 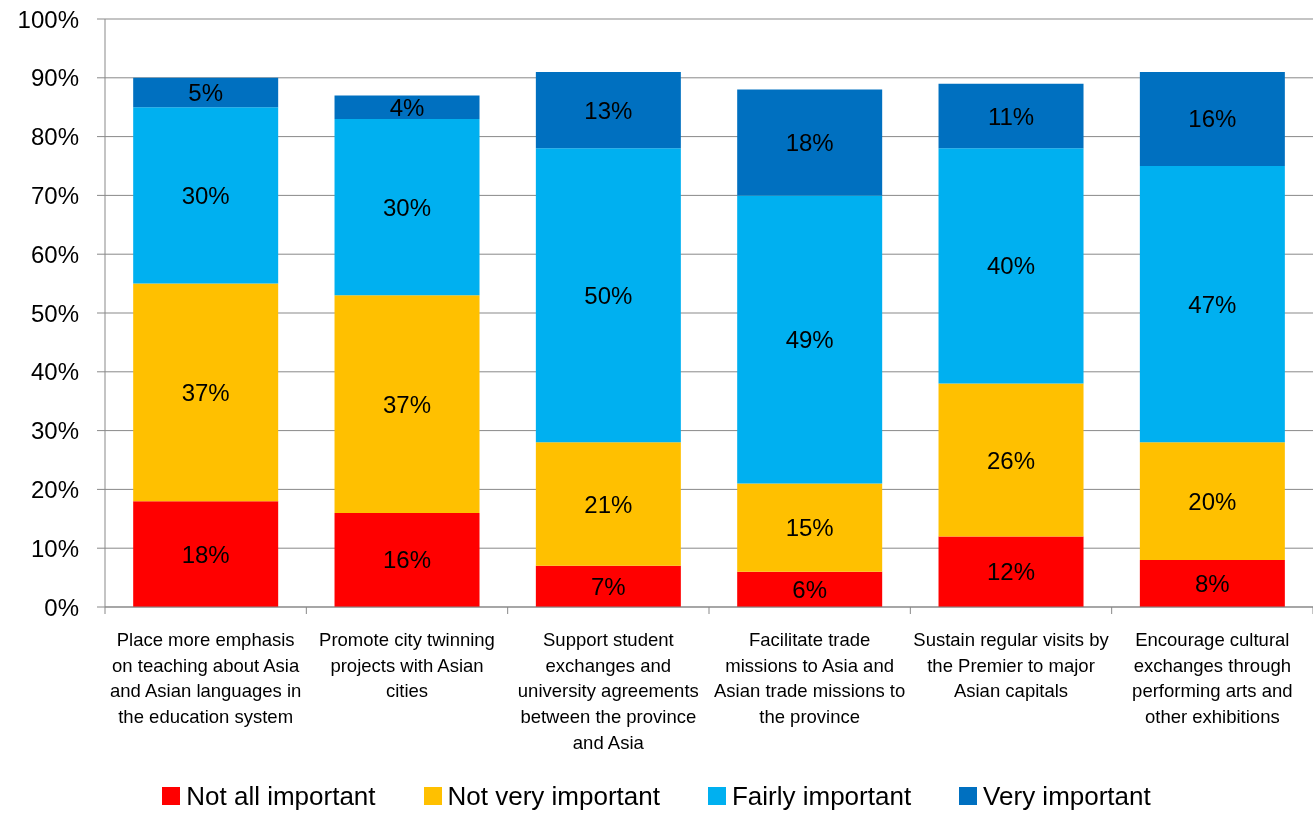 What do you see at coordinates (281, 796) in the screenshot?
I see `legend-label: Not all important` at bounding box center [281, 796].